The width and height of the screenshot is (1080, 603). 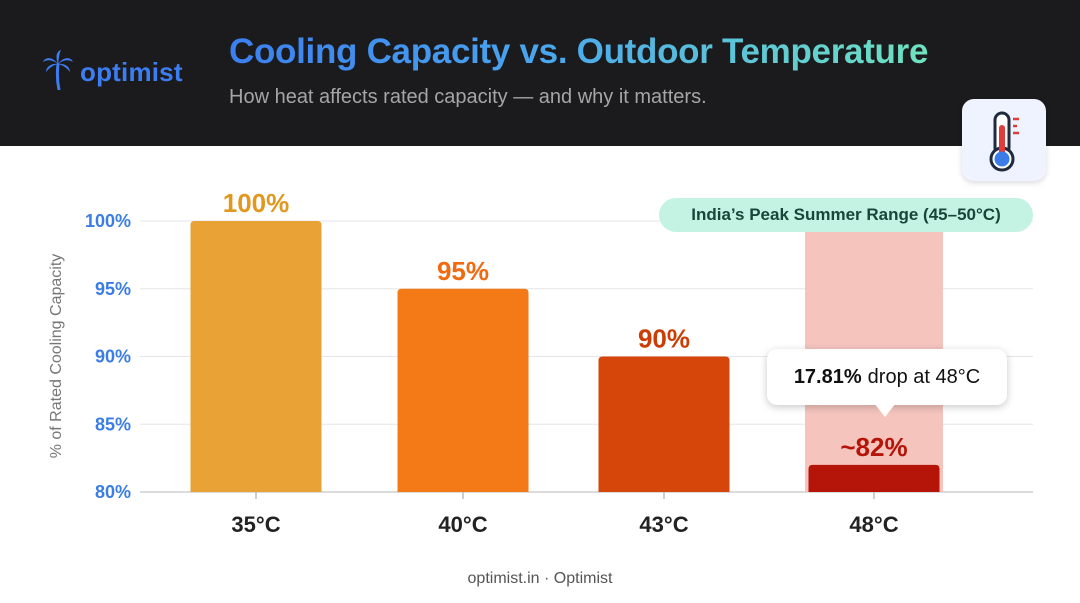 What do you see at coordinates (113, 492) in the screenshot?
I see `y-tick-label: 80%` at bounding box center [113, 492].